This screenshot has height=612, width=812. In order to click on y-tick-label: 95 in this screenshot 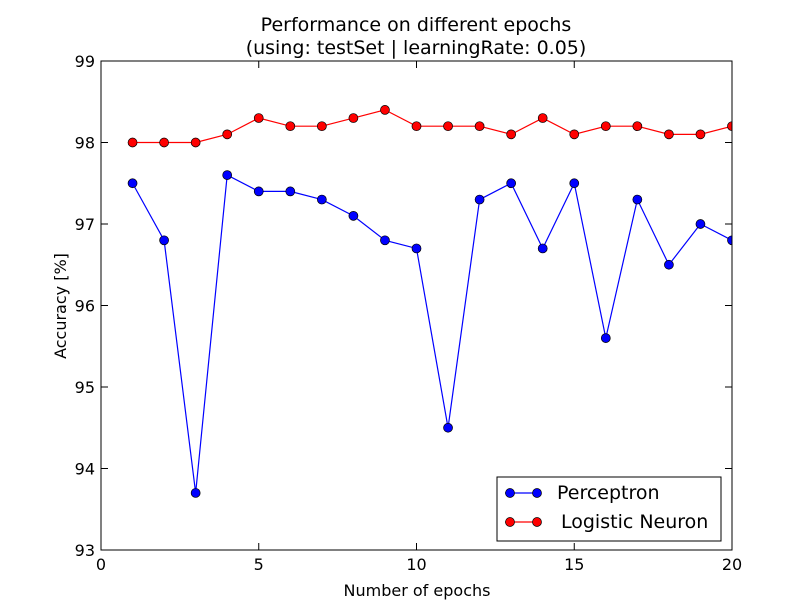, I will do `click(85, 387)`.